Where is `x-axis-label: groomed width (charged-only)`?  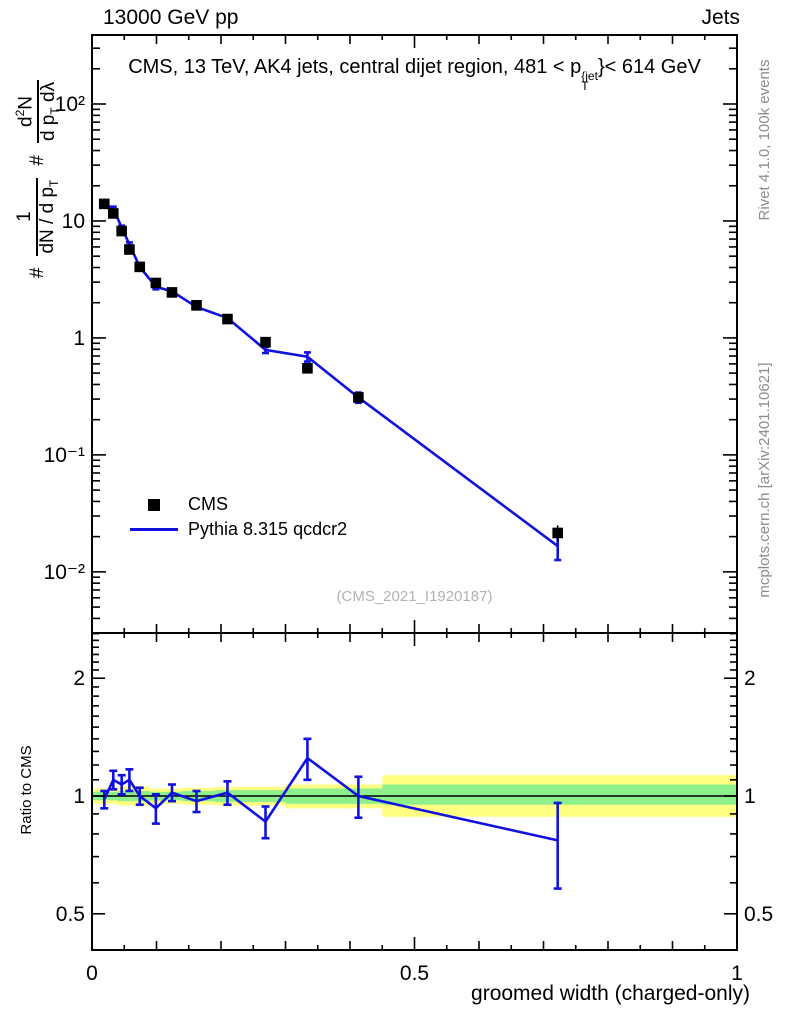 x-axis-label: groomed width (charged-only) is located at coordinates (610, 993).